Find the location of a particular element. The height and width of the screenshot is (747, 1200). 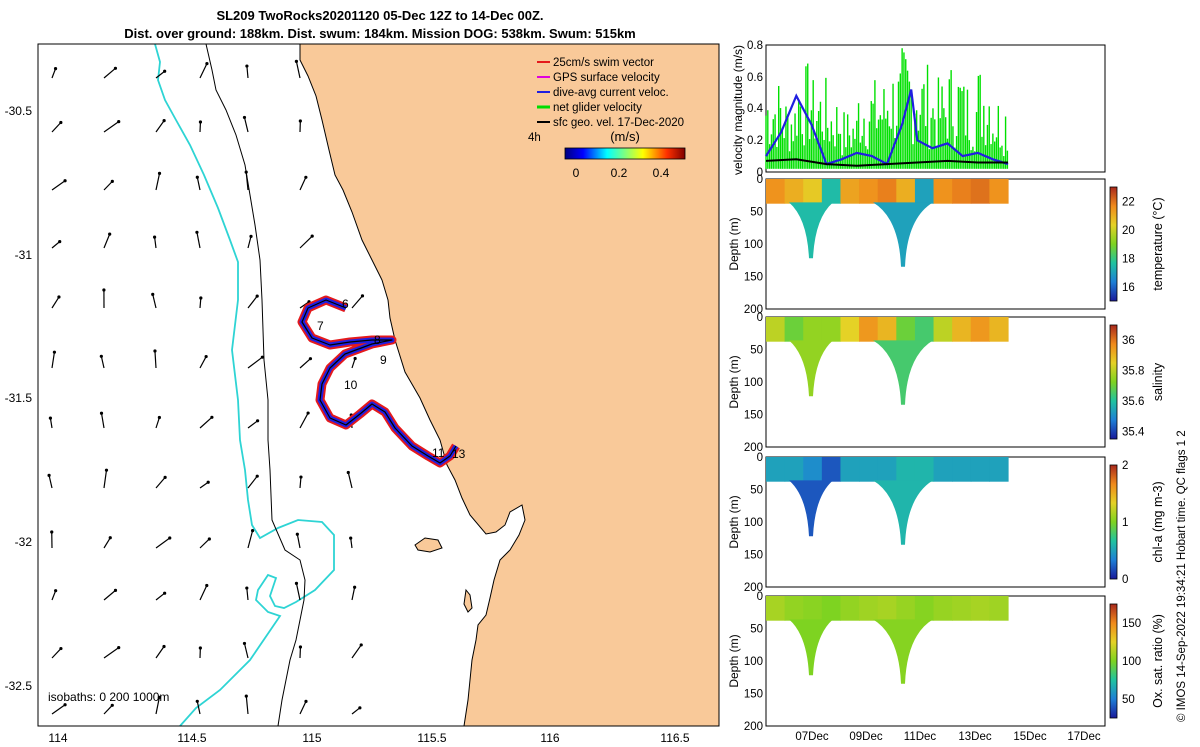

colorbar-tick: 0.2 is located at coordinates (619, 173).